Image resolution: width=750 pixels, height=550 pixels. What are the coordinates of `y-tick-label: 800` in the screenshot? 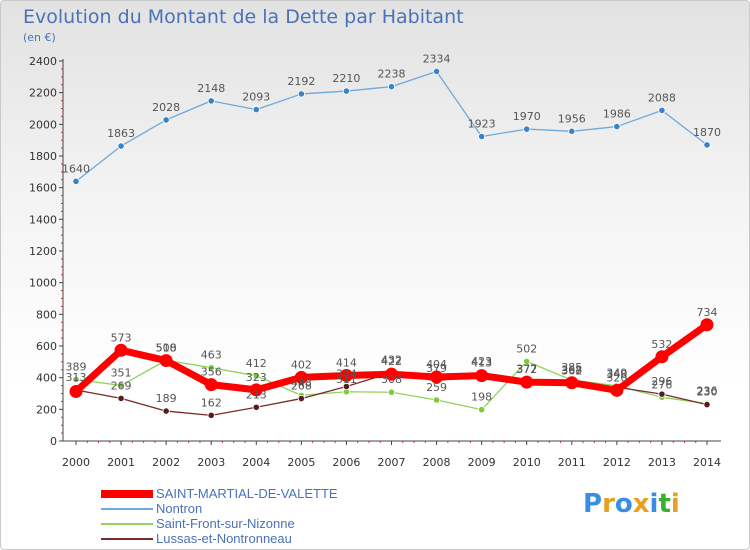 It's located at (46, 314).